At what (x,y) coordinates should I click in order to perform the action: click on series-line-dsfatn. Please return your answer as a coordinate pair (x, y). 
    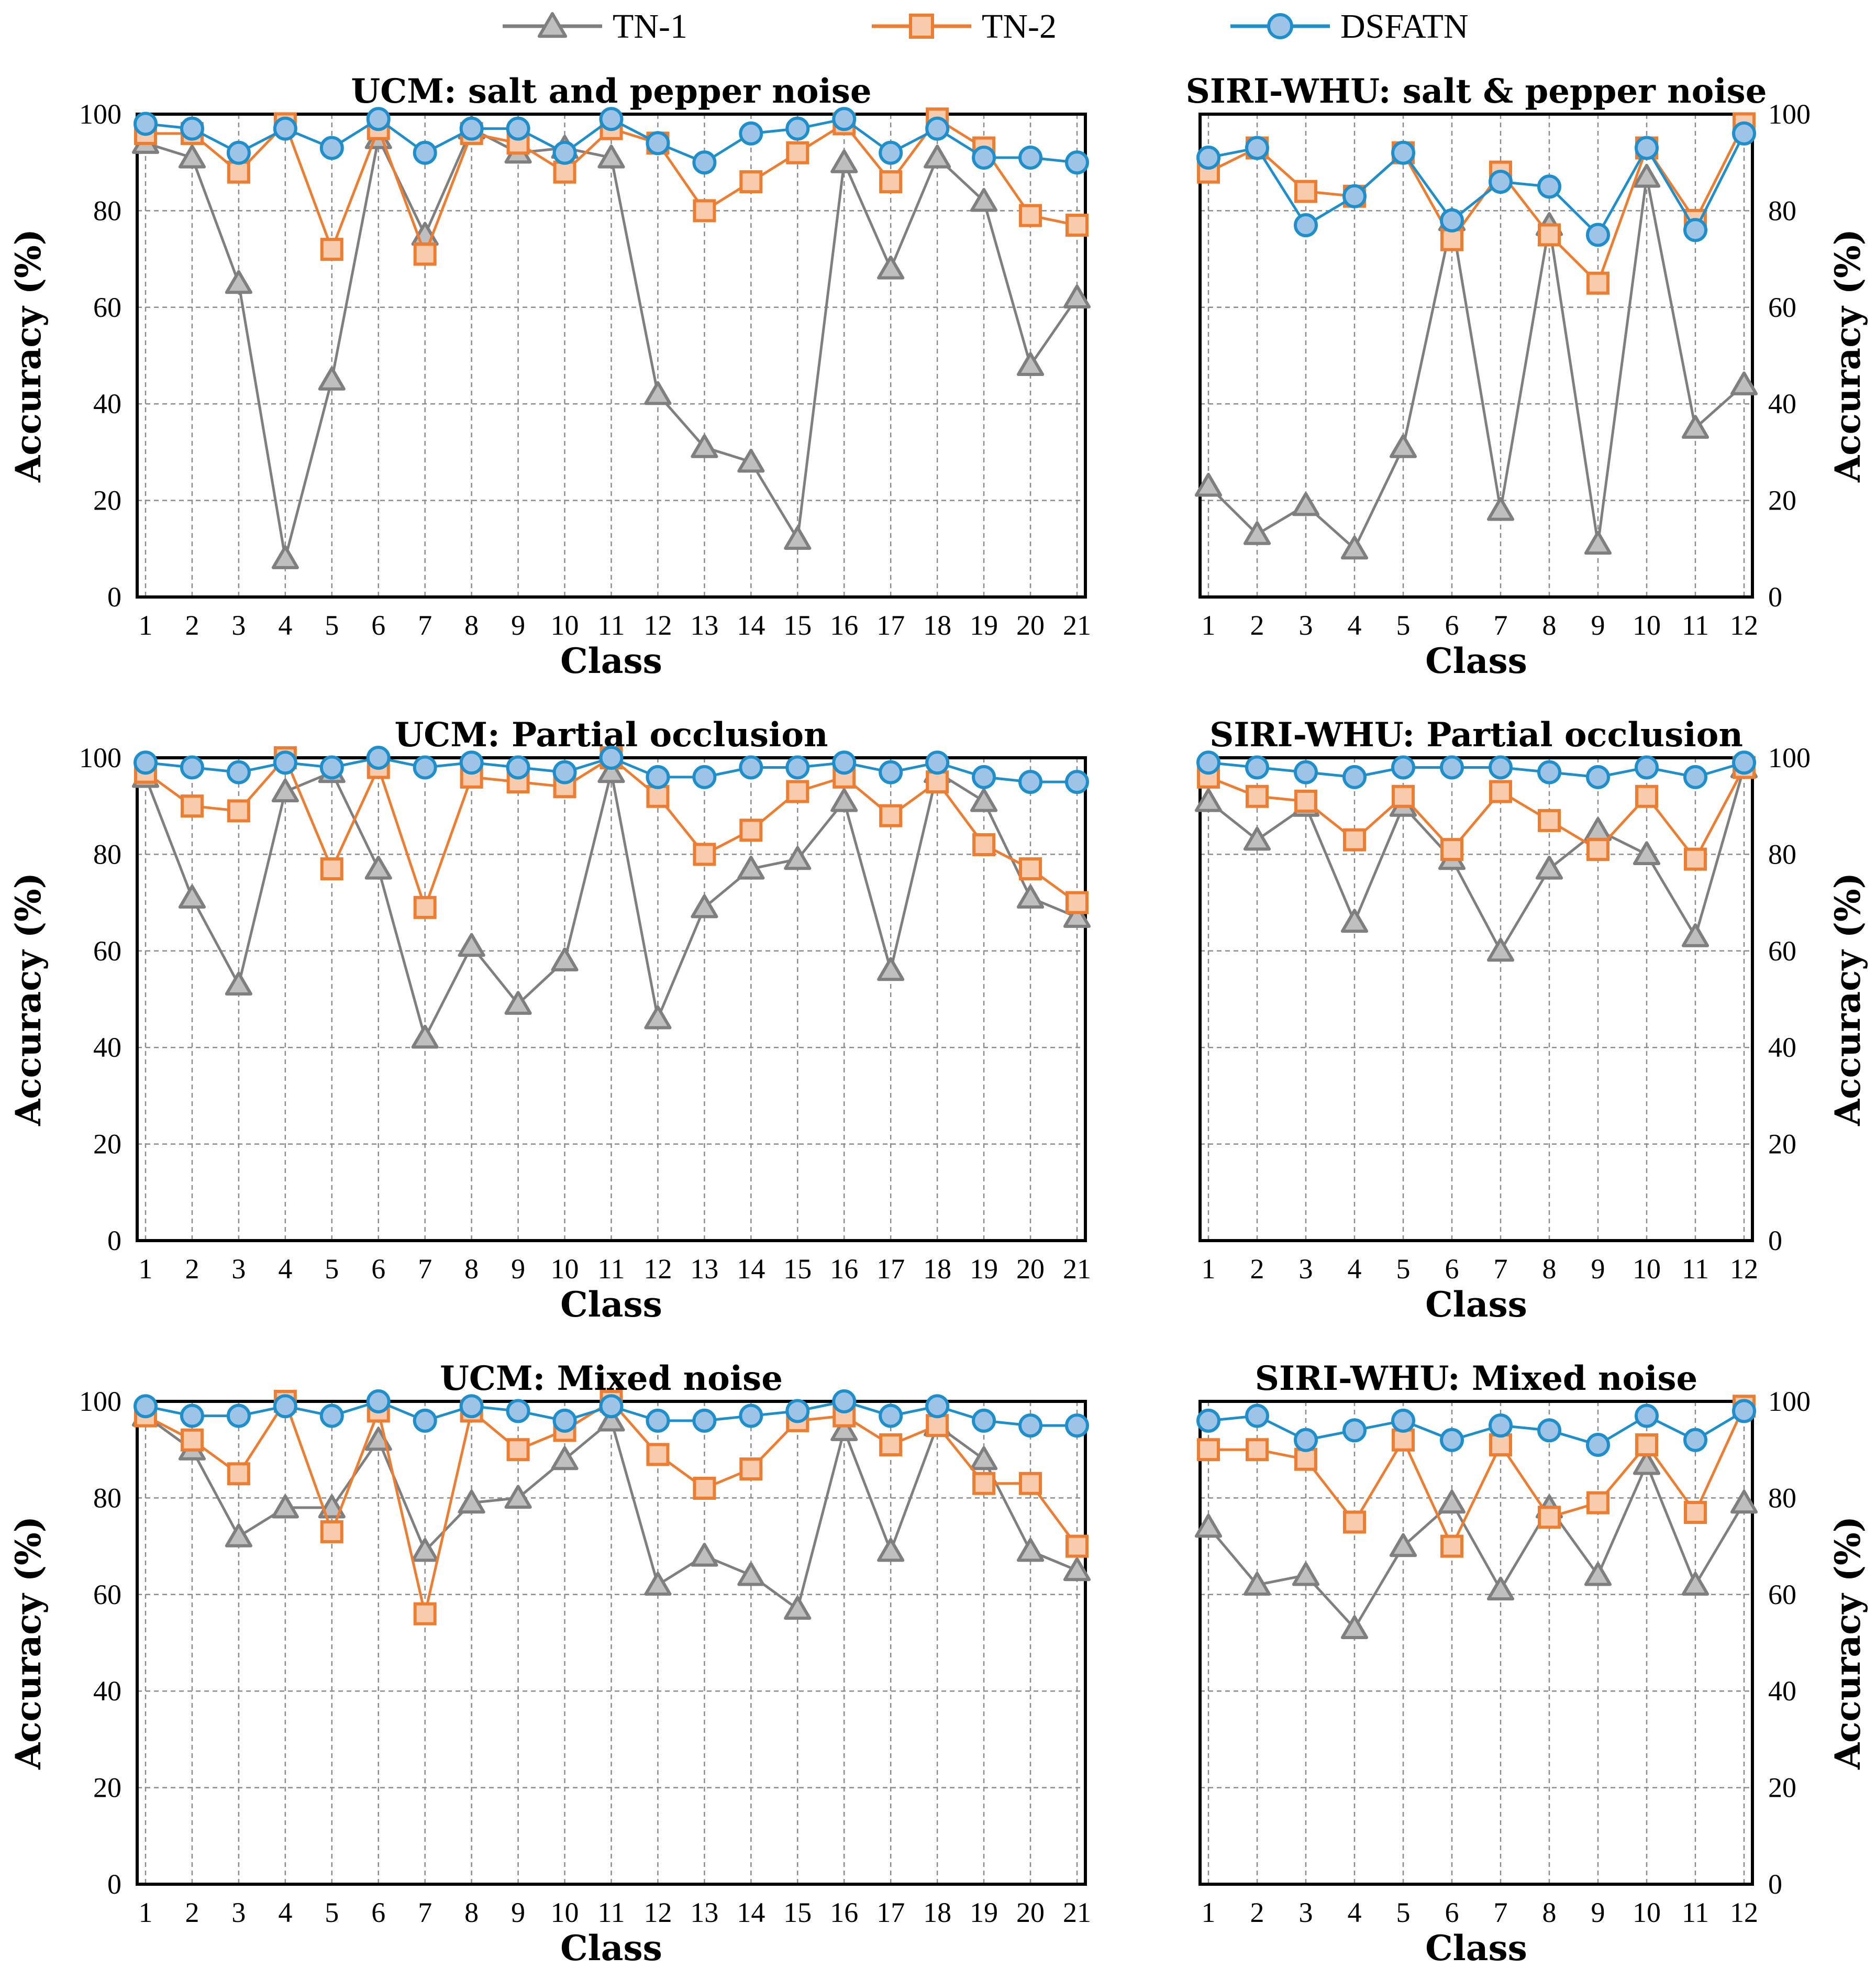
    Looking at the image, I should click on (1476, 1428).